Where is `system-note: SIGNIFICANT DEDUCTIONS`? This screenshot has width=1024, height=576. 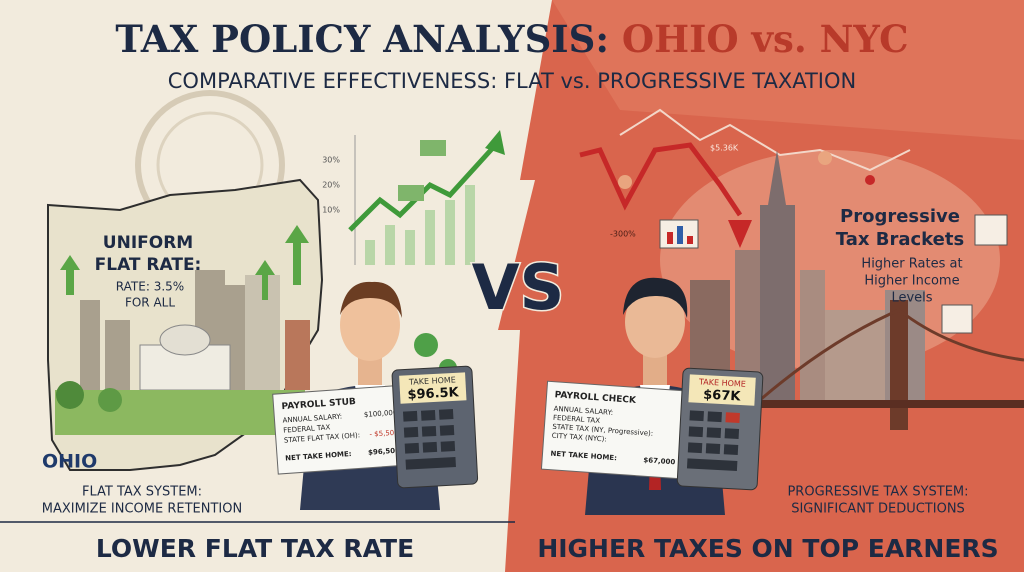 system-note: SIGNIFICANT DEDUCTIONS is located at coordinates (878, 509).